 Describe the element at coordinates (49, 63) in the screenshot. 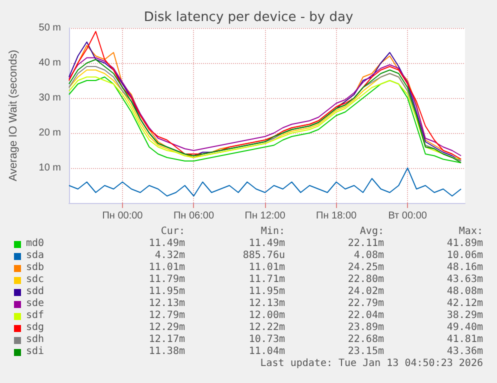

I see `y-tick-label: 40 m` at that location.